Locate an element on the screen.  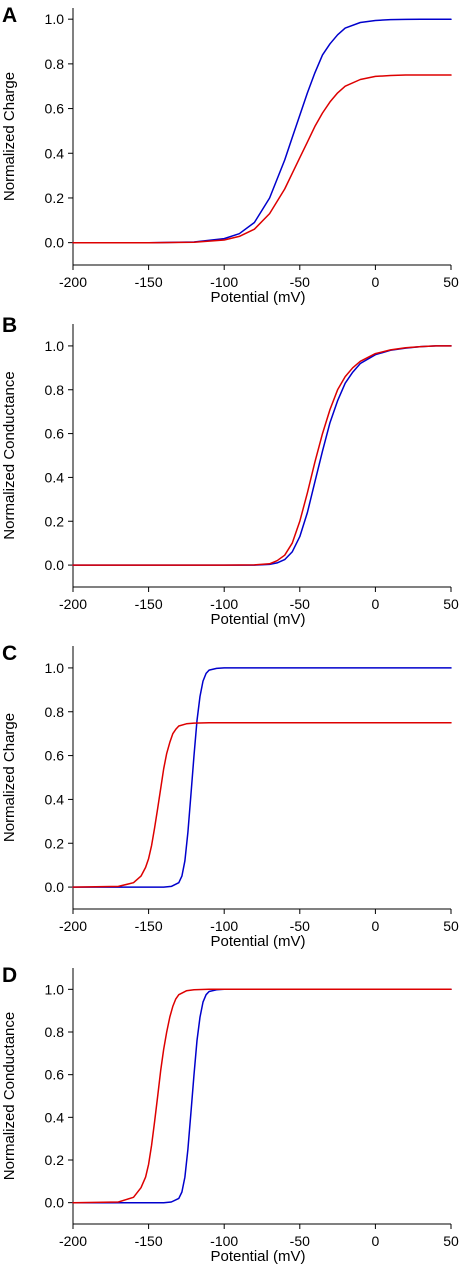
panel-d-letter: D is located at coordinates (9, 975).